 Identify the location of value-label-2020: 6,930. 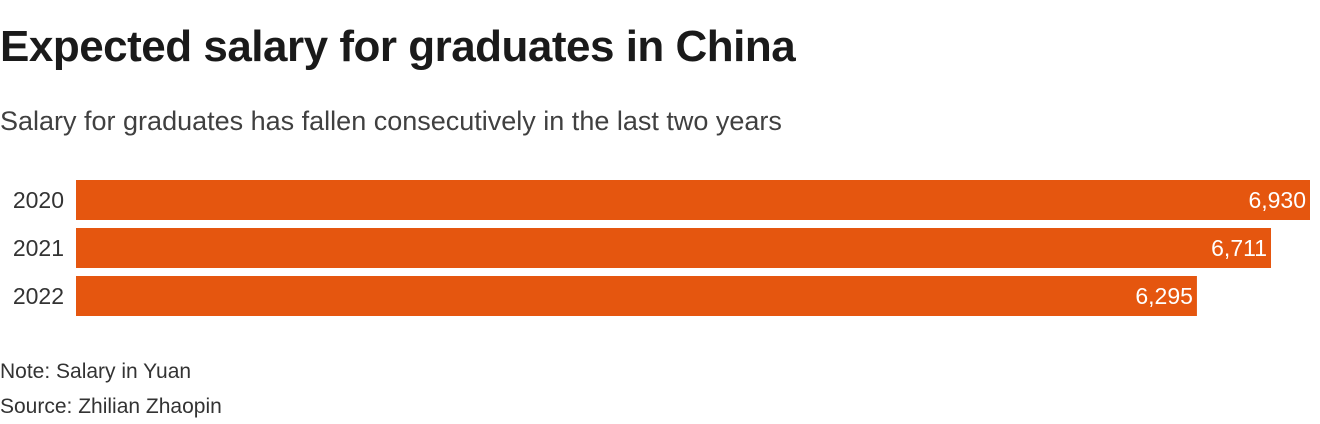
(1277, 200).